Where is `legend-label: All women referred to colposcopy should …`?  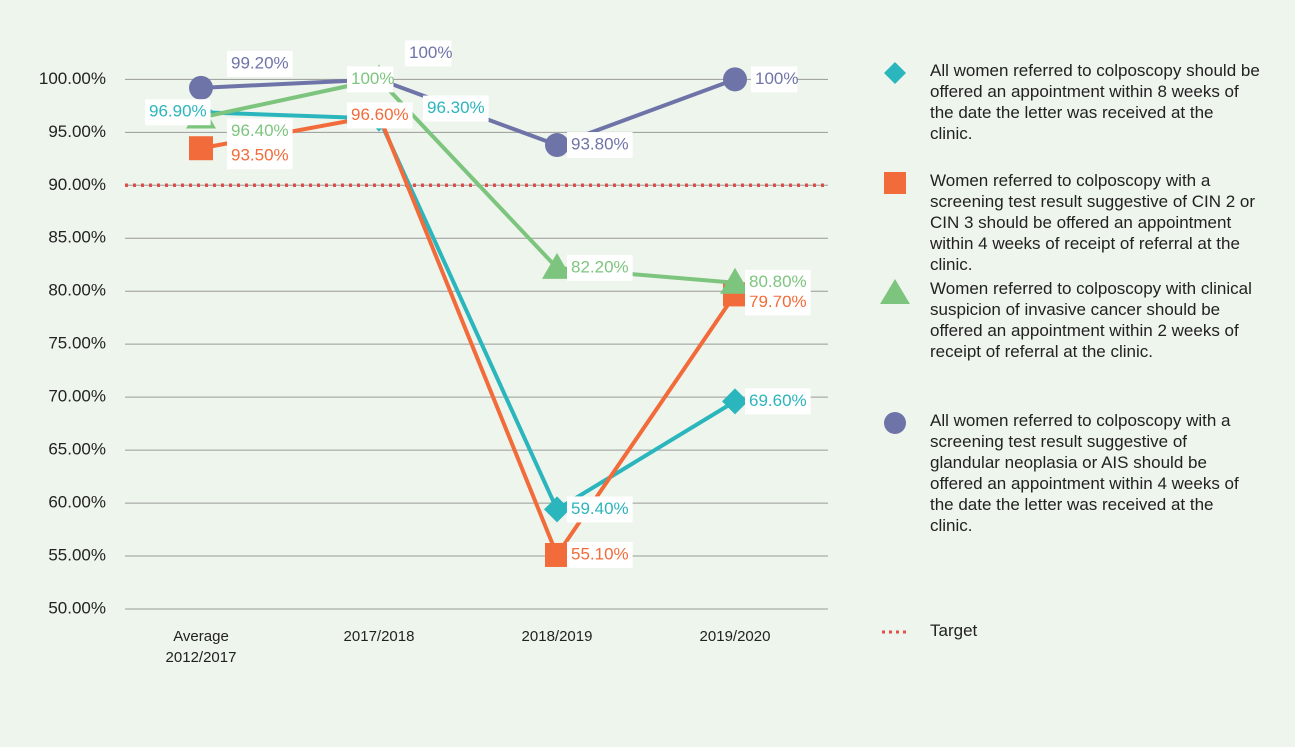 legend-label: All women referred to colposcopy should … is located at coordinates (1095, 102).